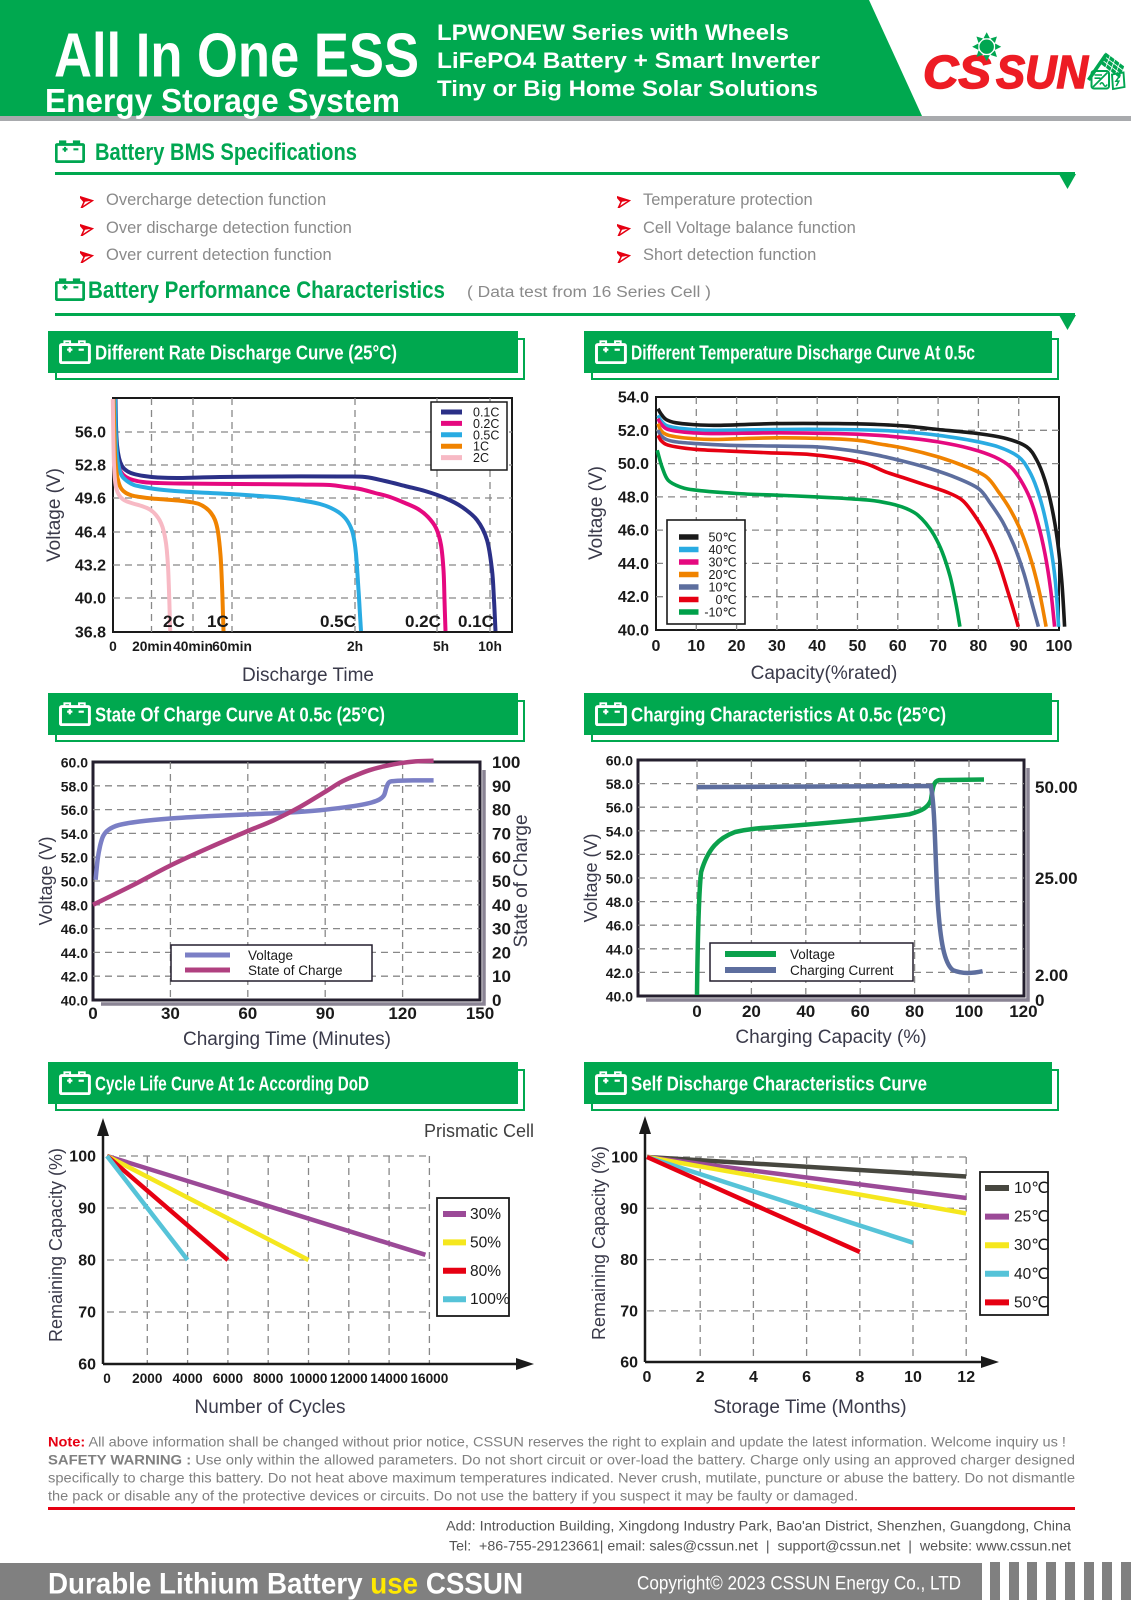 This screenshot has height=1600, width=1131. I want to click on svg-text: 12, so click(966, 1377).